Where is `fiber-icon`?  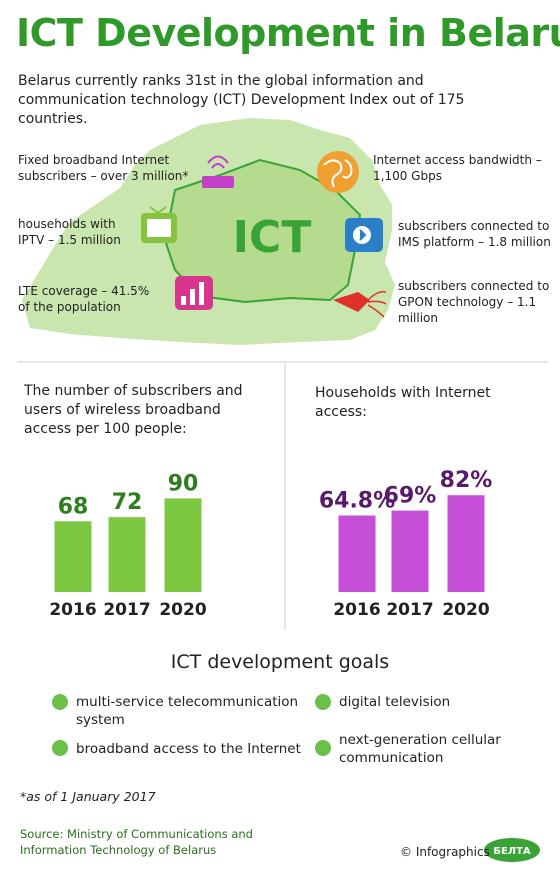
fiber-icon is located at coordinates (360, 304).